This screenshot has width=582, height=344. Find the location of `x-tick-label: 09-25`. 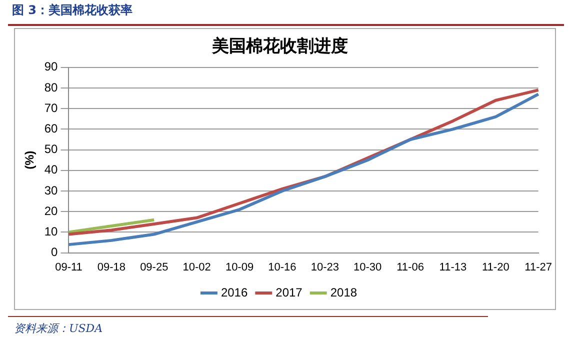

x-tick-label: 09-25 is located at coordinates (154, 267).